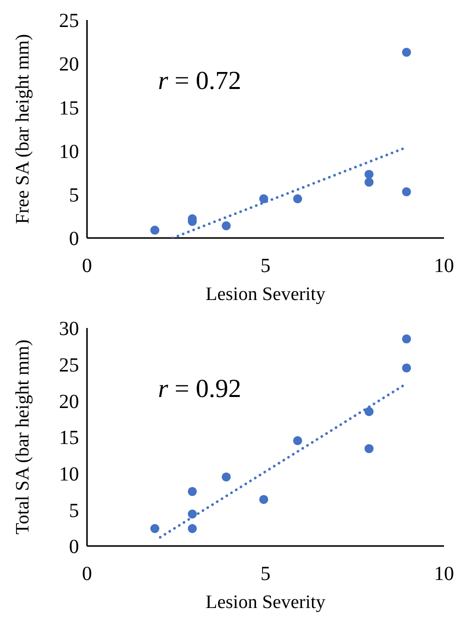  I want to click on annotation: r = 0.92, so click(200, 388).